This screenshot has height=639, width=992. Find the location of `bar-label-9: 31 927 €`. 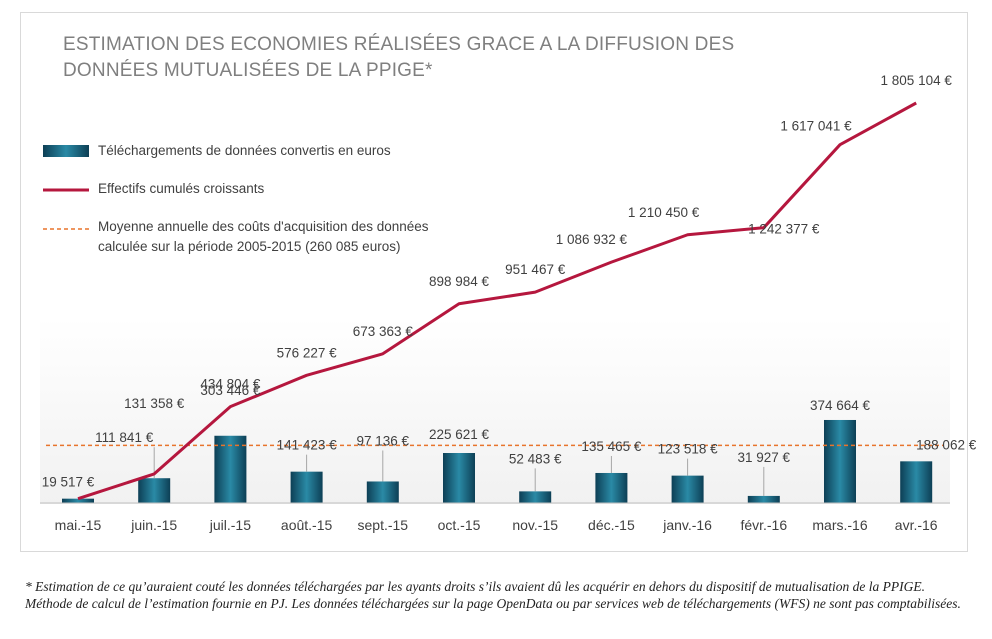

bar-label-9: 31 927 € is located at coordinates (764, 457).